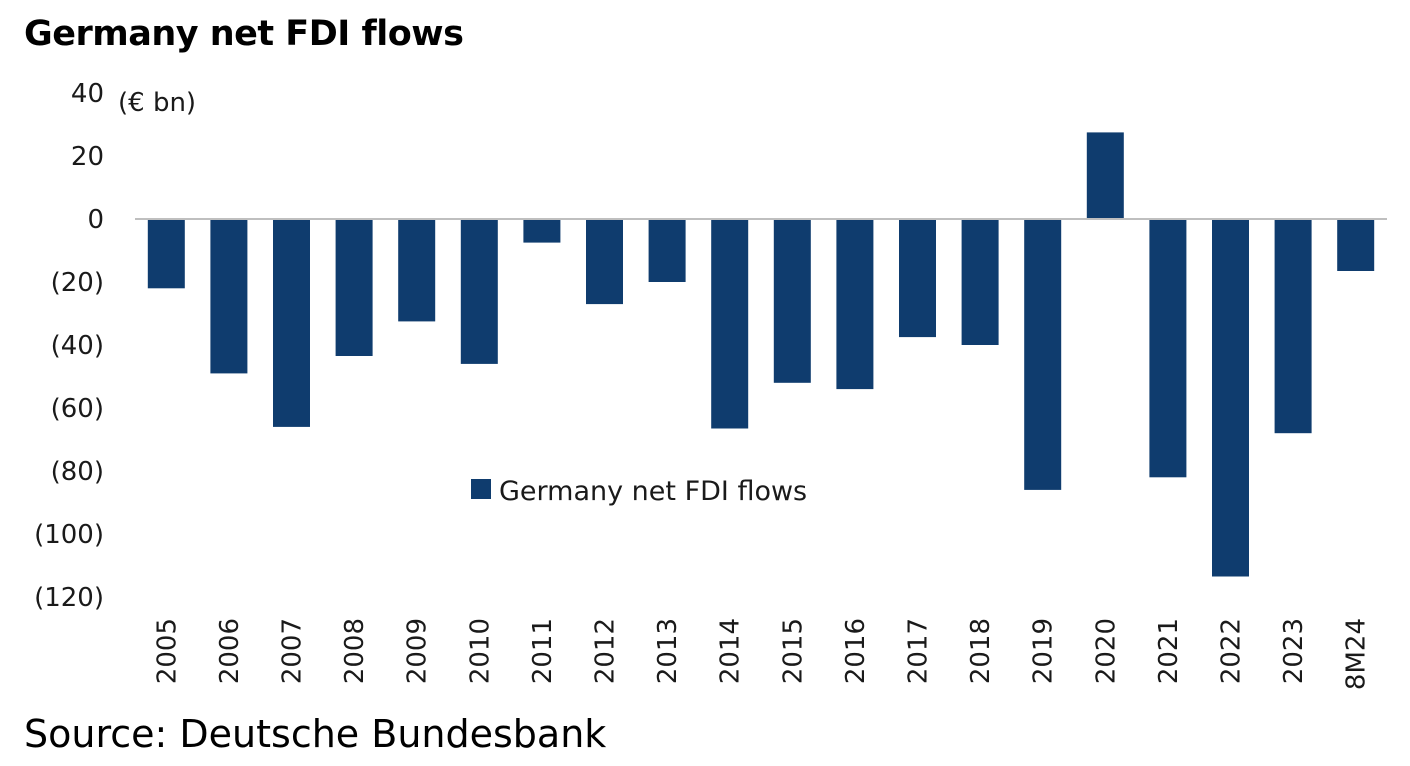  What do you see at coordinates (919, 651) in the screenshot?
I see `x-tick-label: 2017` at bounding box center [919, 651].